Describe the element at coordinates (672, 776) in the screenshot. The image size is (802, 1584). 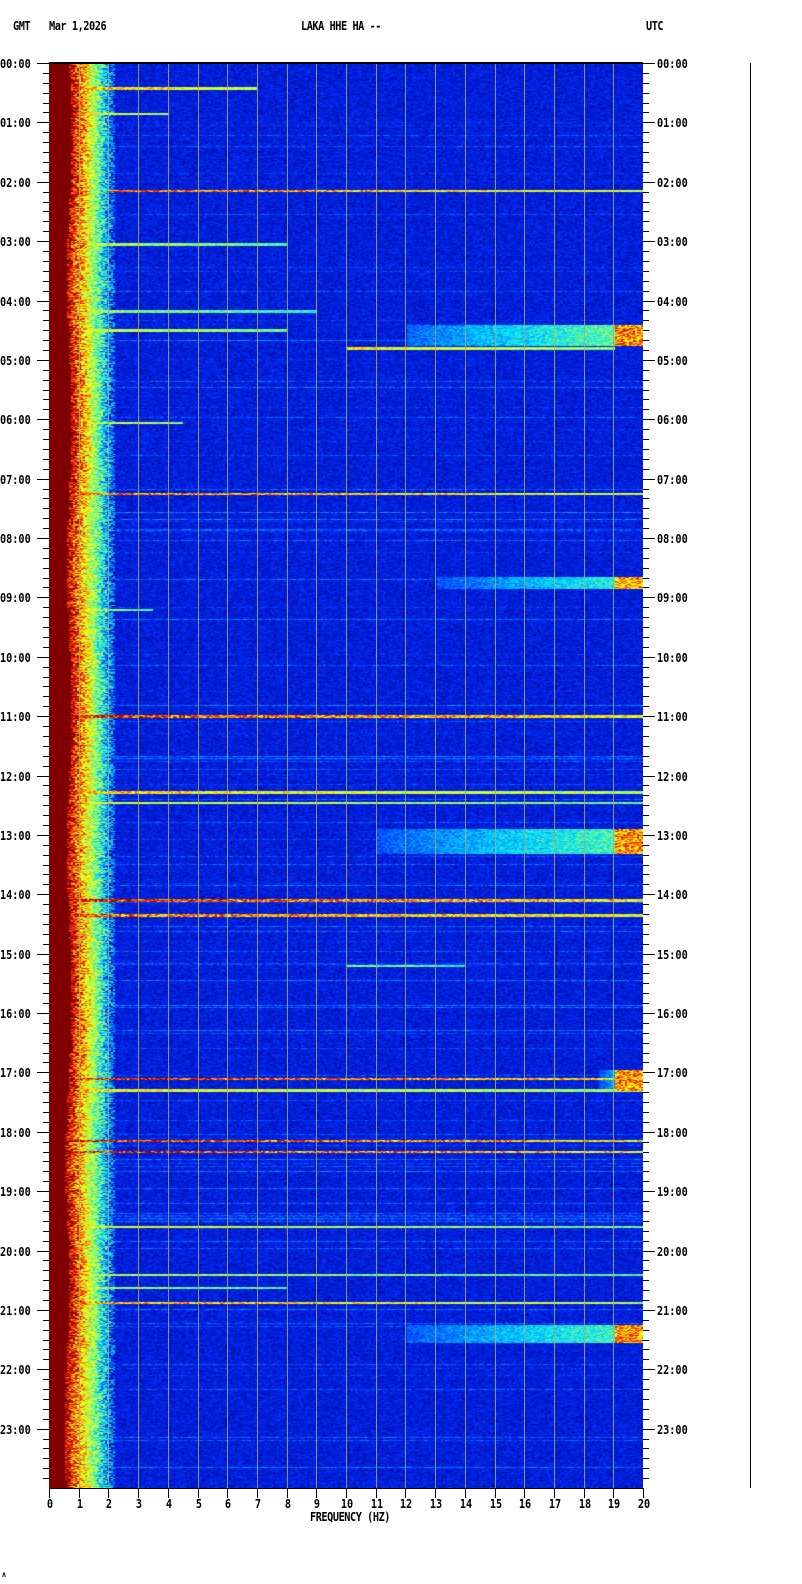
I see `y-tick-label-right: 12:00` at that location.